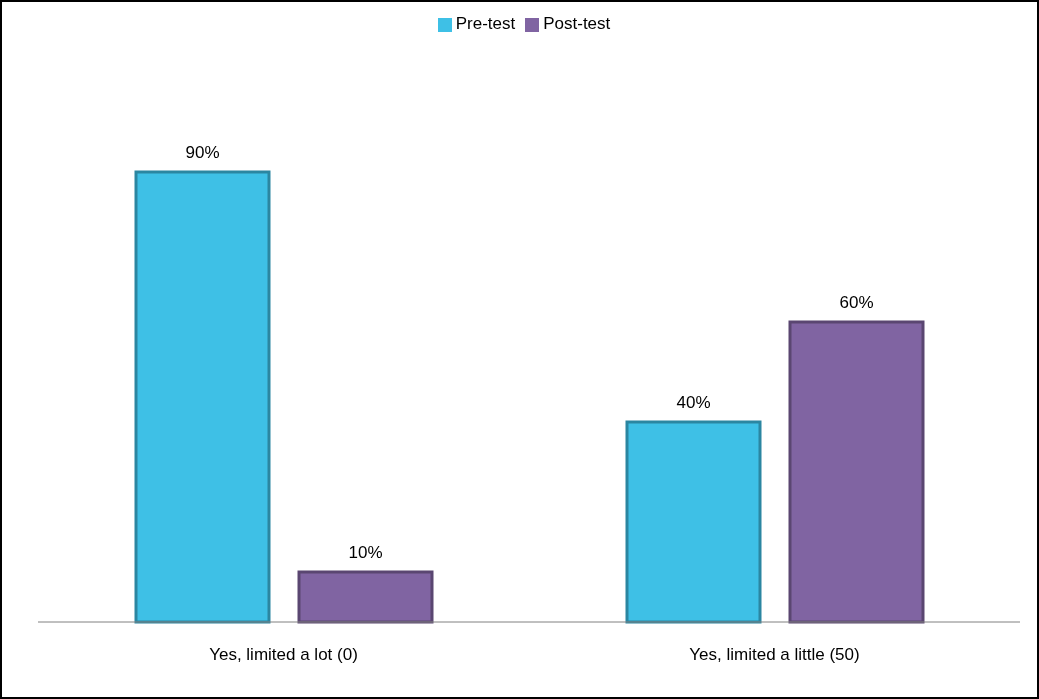 The image size is (1039, 699). What do you see at coordinates (202, 152) in the screenshot?
I see `data-label: 90%` at bounding box center [202, 152].